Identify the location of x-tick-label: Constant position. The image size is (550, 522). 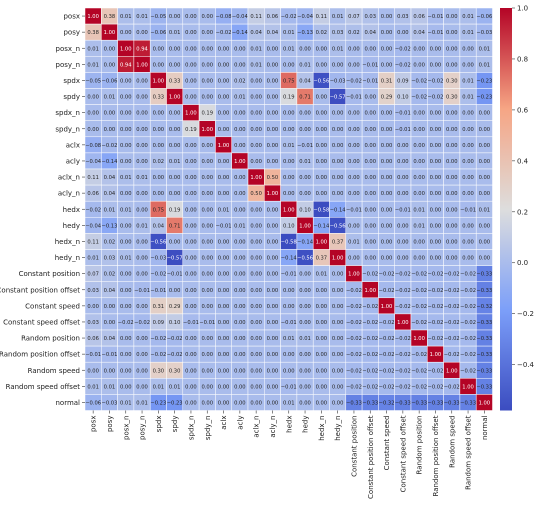
(354, 446).